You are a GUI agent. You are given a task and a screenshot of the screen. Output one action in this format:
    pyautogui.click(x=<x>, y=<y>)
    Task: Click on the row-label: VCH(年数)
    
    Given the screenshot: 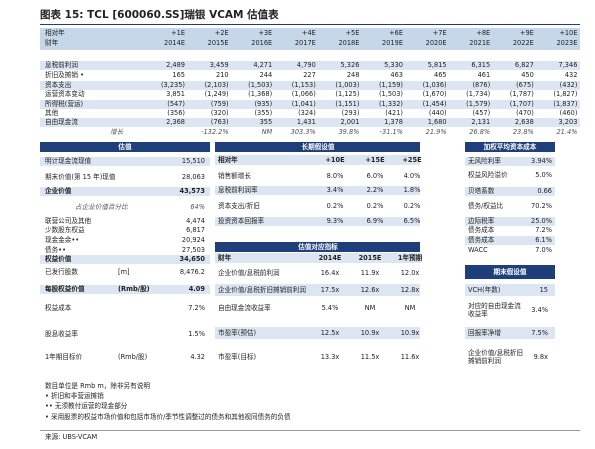 What is the action you would take?
    pyautogui.click(x=484, y=290)
    